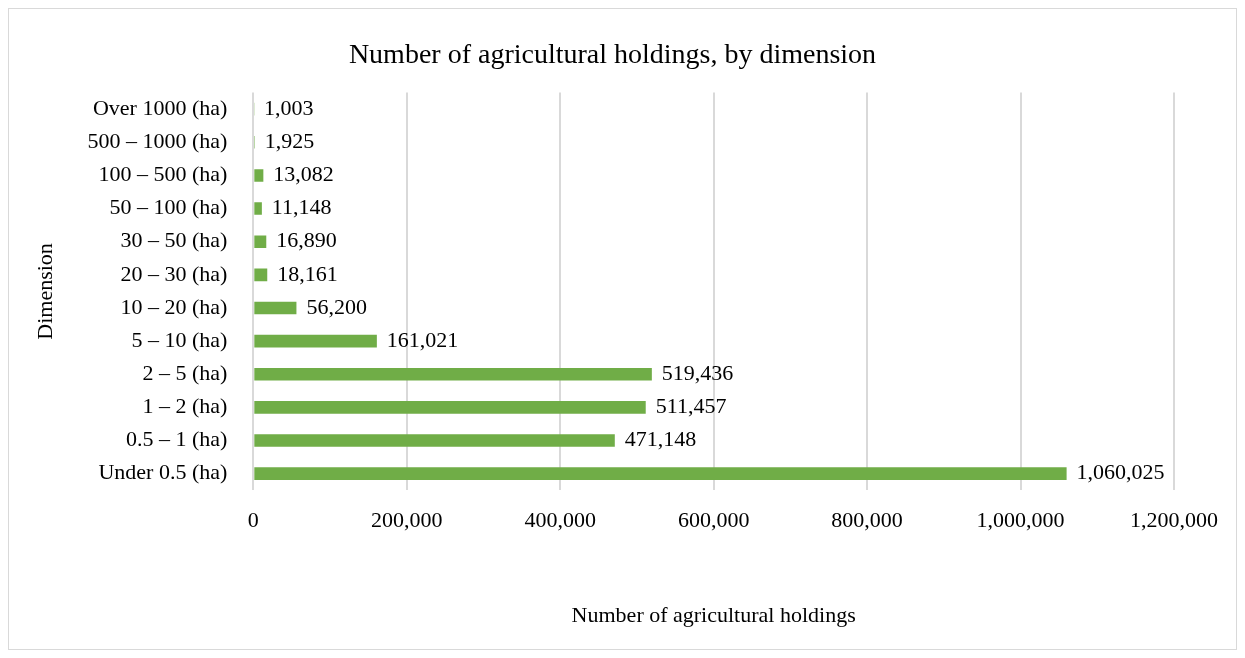 The image size is (1245, 658). I want to click on y-tick-label: 0.5 – 1 (ha), so click(176, 439).